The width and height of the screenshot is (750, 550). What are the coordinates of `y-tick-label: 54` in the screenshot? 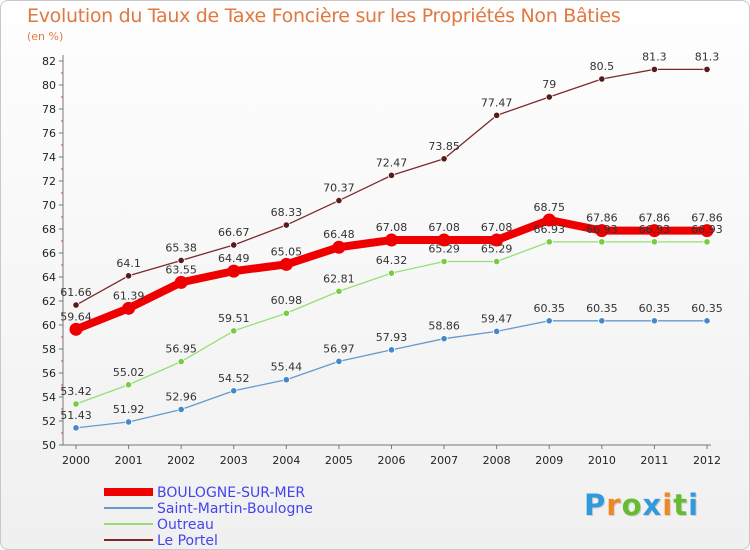 It's located at (49, 397).